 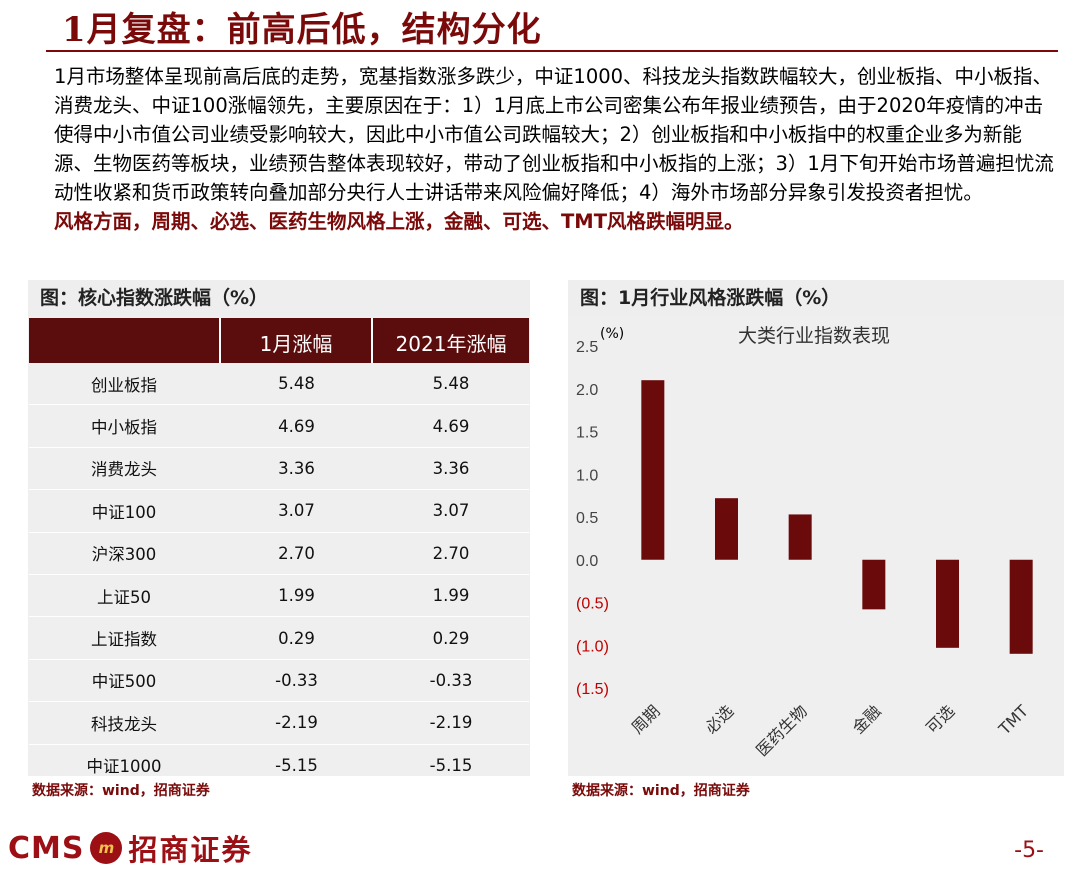 What do you see at coordinates (450, 340) in the screenshot?
I see `header-ytd: 2021年涨幅` at bounding box center [450, 340].